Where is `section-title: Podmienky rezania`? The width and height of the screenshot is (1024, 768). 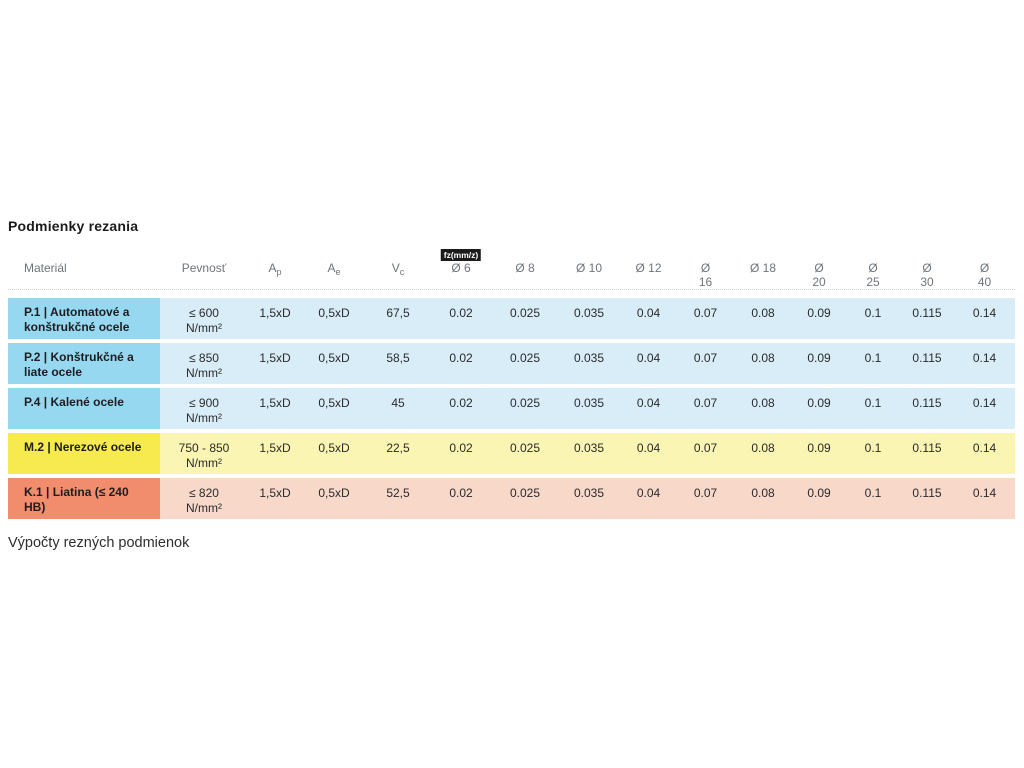 section-title: Podmienky rezania is located at coordinates (73, 226).